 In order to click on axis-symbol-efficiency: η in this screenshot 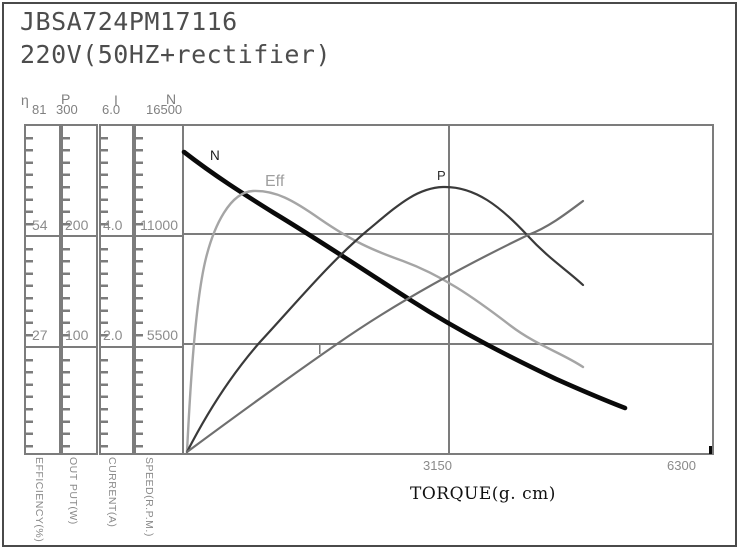, I will do `click(25, 100)`.